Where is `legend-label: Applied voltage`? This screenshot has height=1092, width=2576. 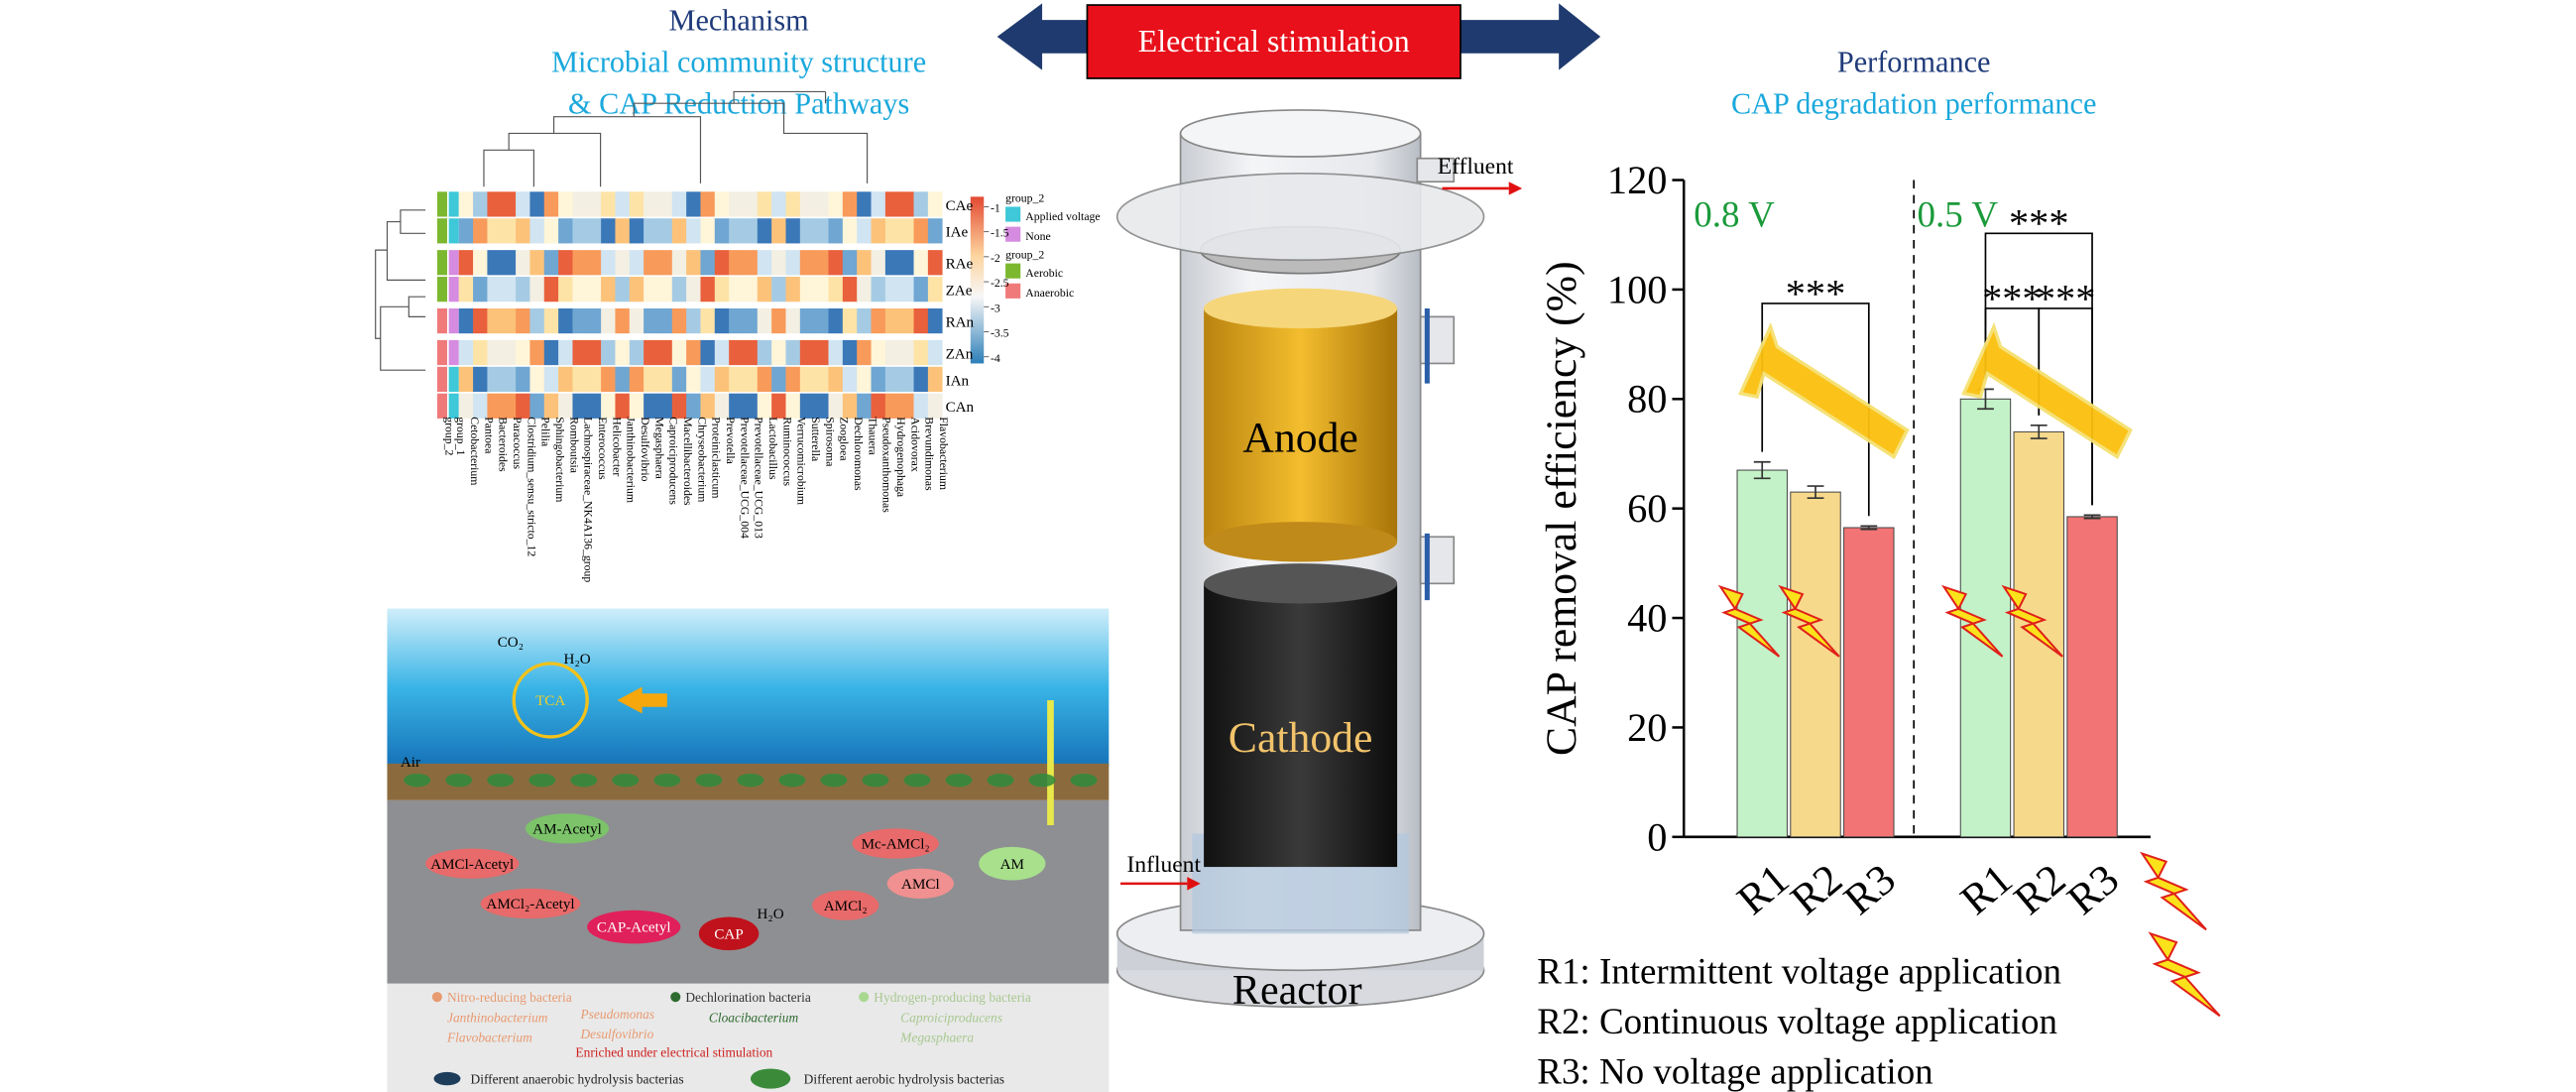 legend-label: Applied voltage is located at coordinates (1062, 216).